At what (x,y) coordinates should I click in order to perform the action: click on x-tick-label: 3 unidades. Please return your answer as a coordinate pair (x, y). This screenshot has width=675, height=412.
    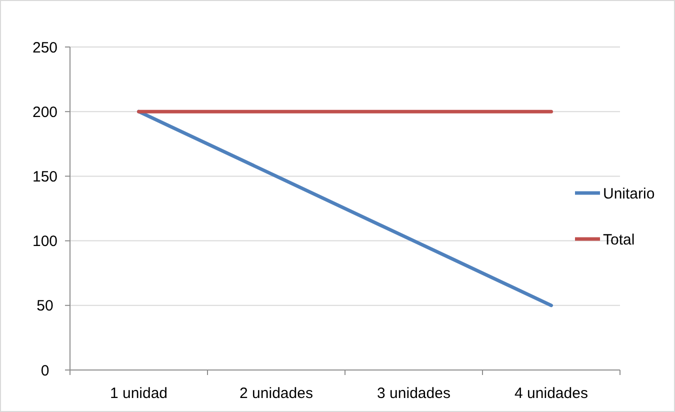
    Looking at the image, I should click on (413, 393).